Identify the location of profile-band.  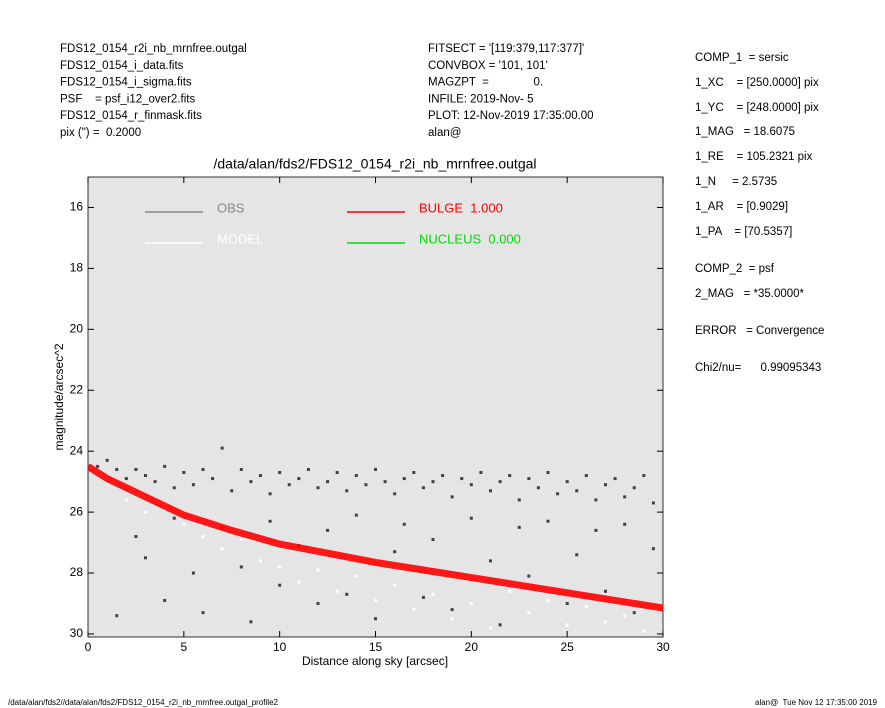
(375, 537).